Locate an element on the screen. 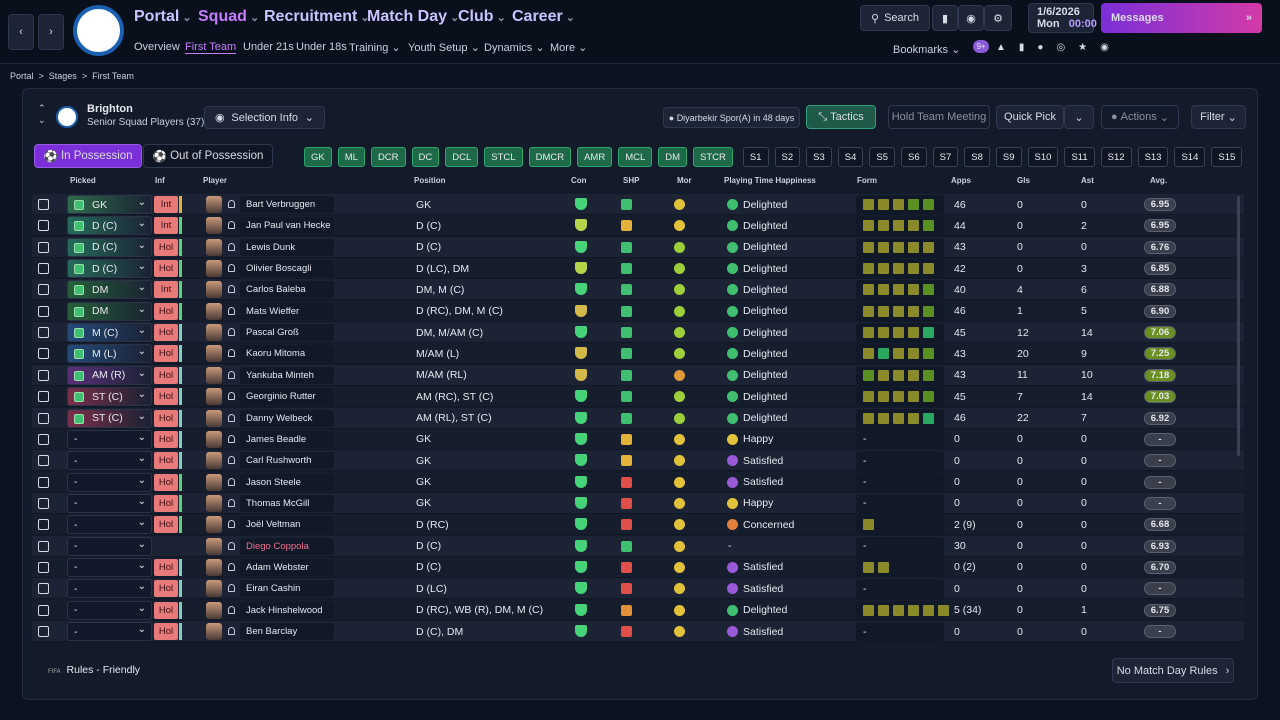 The height and width of the screenshot is (720, 1280). column-header: Gls is located at coordinates (1023, 180).